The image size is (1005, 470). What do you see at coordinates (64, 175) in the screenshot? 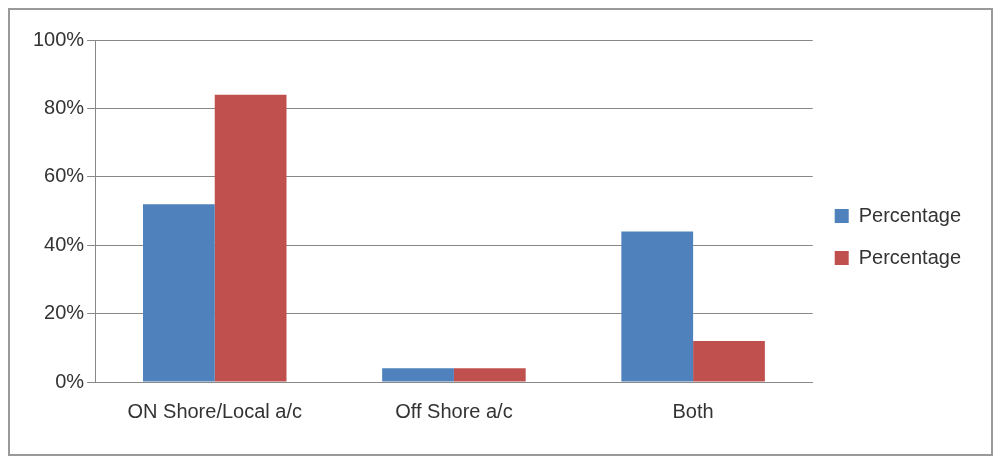
I see `y-tick-label: 60%` at bounding box center [64, 175].